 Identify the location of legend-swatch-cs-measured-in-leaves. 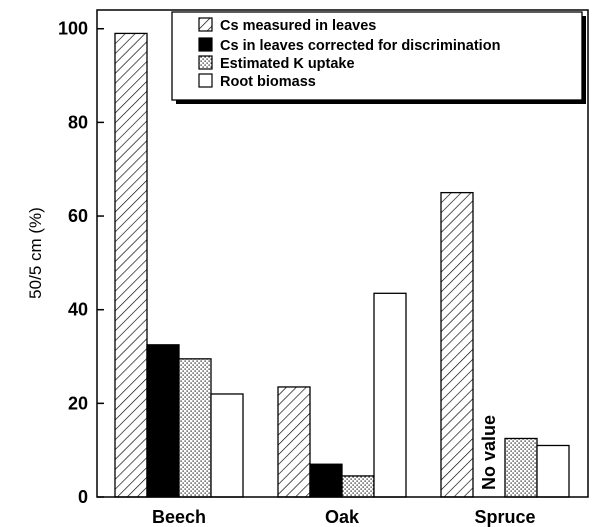
(205, 24).